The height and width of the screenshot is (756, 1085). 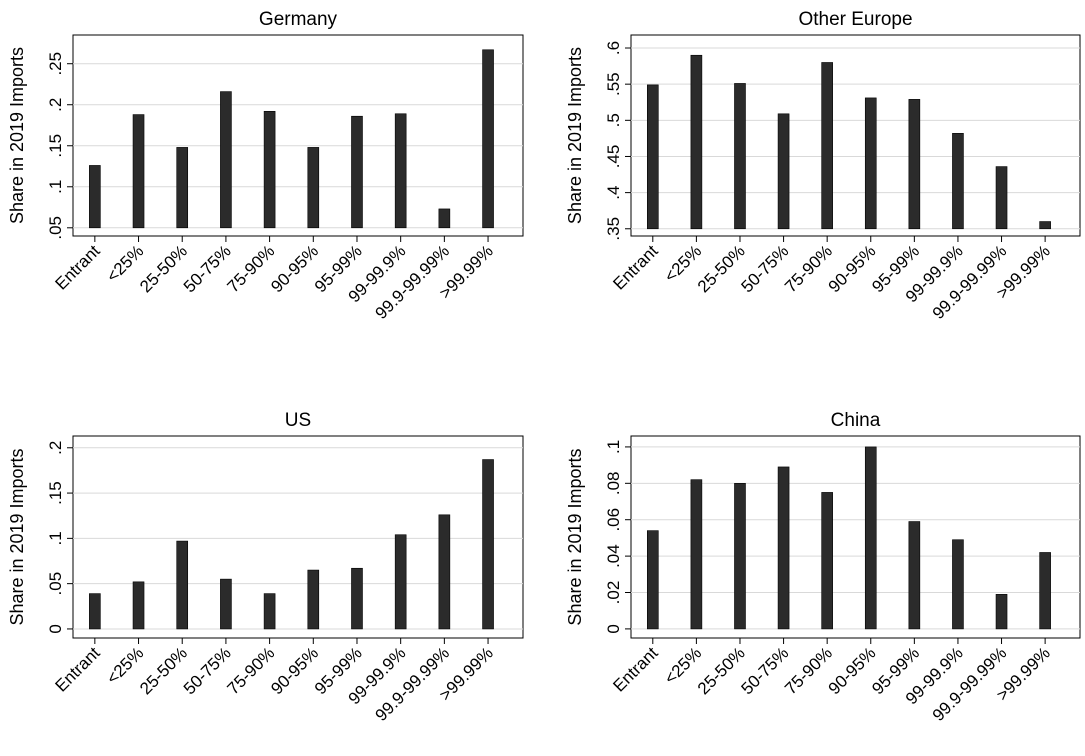 What do you see at coordinates (855, 19) in the screenshot?
I see `chart-title: Other Europe` at bounding box center [855, 19].